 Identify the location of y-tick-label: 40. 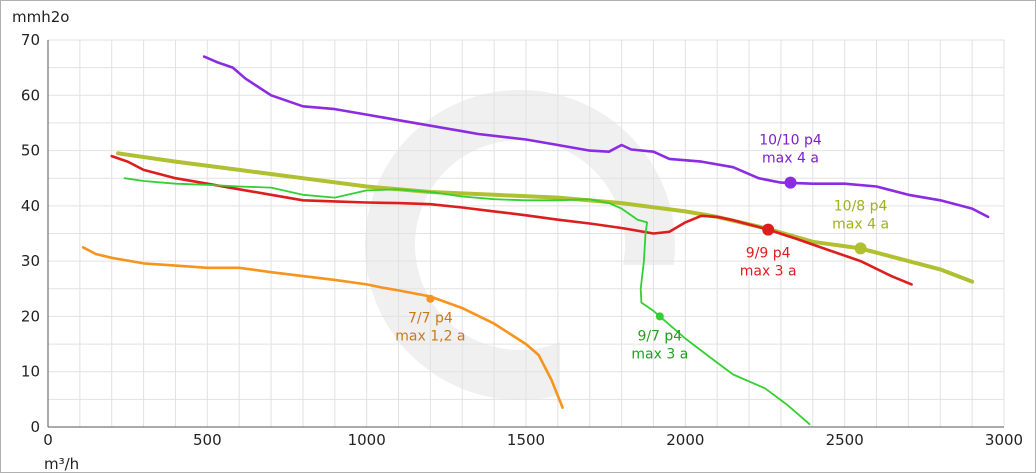
(30, 206).